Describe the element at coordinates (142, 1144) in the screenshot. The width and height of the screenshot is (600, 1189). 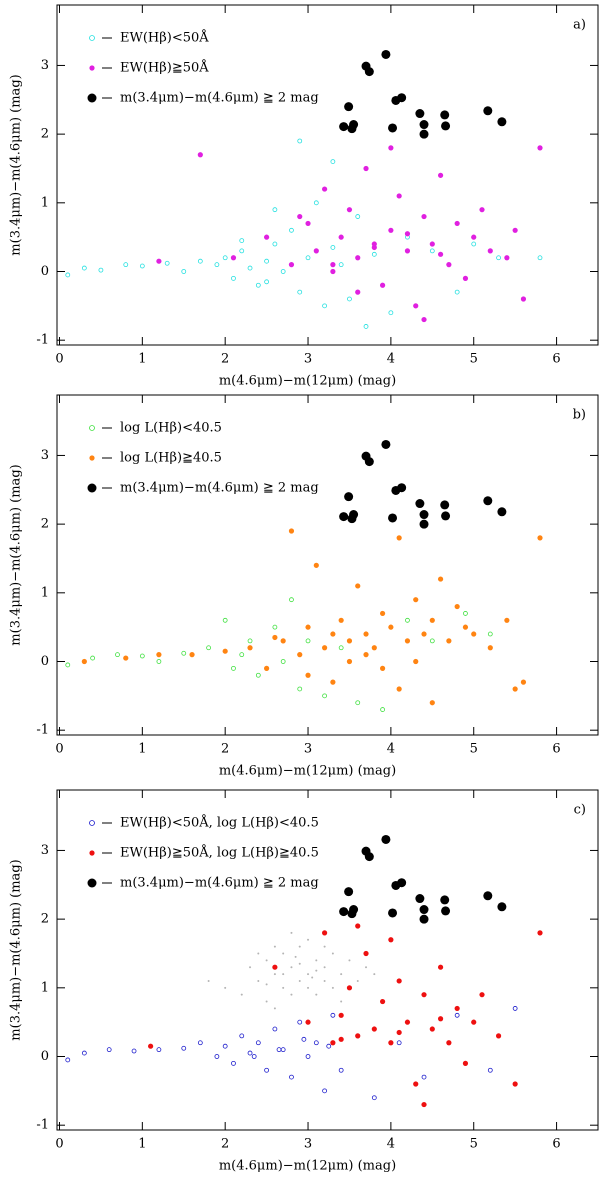
I see `x-tick-label: 1` at that location.